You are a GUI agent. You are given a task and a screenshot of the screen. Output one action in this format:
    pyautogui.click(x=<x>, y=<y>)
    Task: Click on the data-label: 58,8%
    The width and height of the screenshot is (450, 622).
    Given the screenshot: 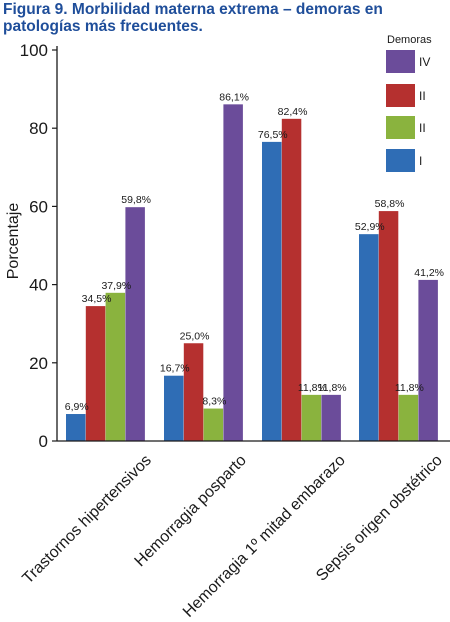 What is the action you would take?
    pyautogui.click(x=390, y=204)
    